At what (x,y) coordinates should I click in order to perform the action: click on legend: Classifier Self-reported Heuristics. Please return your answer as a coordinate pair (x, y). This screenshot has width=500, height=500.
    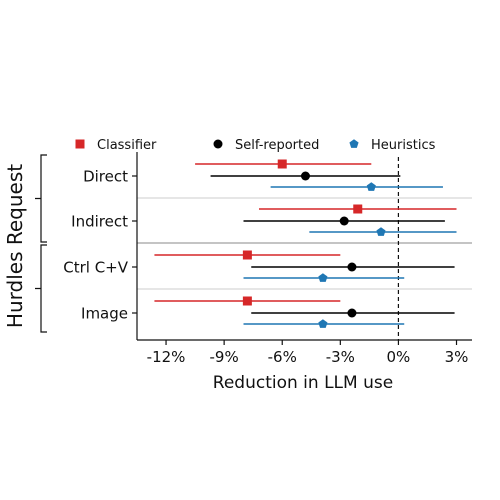
    Looking at the image, I should click on (255, 145).